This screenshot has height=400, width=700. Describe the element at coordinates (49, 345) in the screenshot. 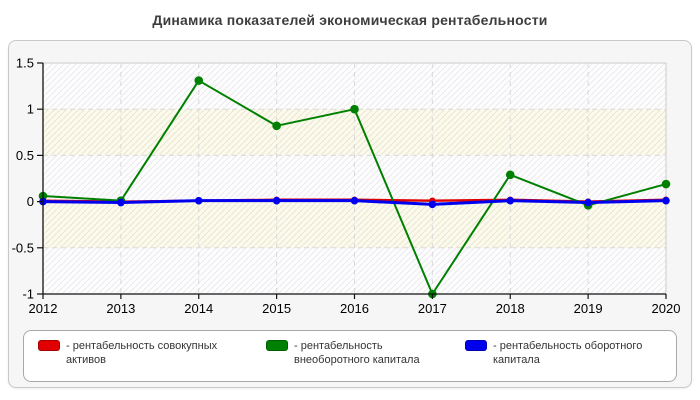

I see `legend-swatch-red` at that location.